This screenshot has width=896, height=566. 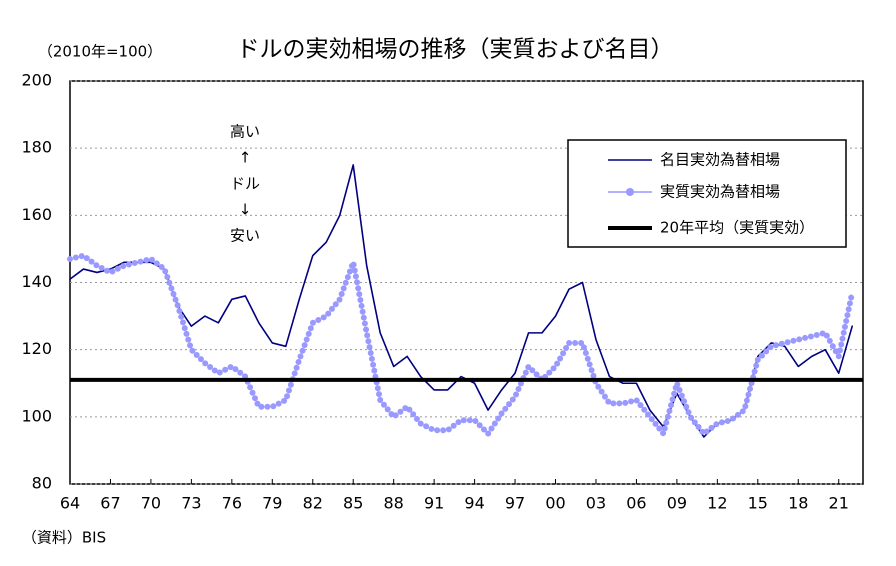 What do you see at coordinates (677, 503) in the screenshot?
I see `x-tick-label: 09` at bounding box center [677, 503].